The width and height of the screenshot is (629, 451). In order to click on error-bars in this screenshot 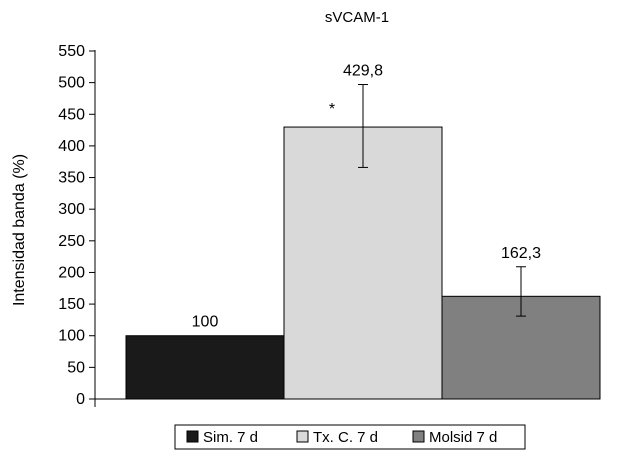, I will do `click(442, 200)`.